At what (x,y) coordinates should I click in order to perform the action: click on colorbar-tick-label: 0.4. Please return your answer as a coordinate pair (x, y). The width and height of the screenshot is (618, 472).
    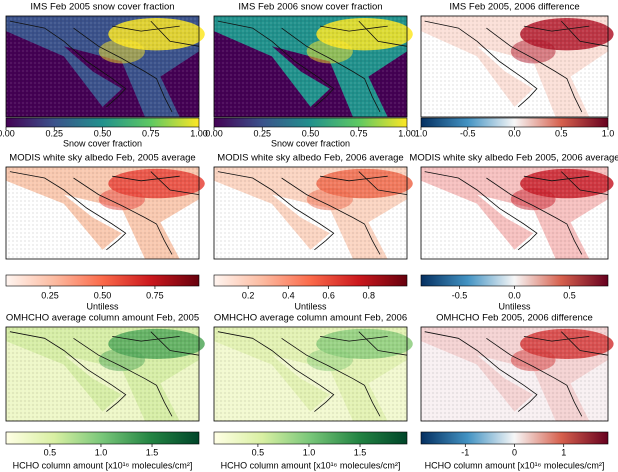
    Looking at the image, I should click on (288, 295).